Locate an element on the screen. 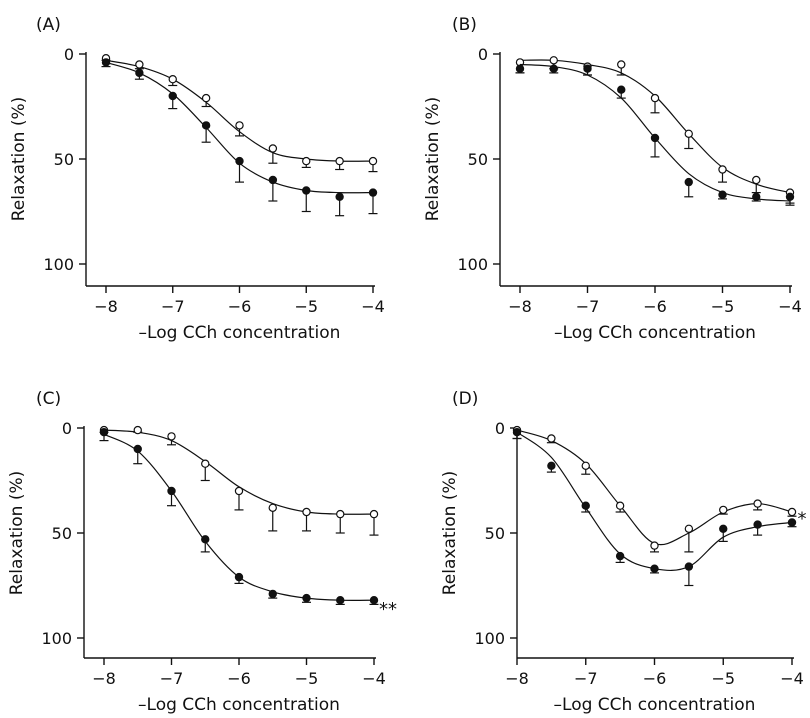  panel-c-x-tick-label: −8 is located at coordinates (104, 678).